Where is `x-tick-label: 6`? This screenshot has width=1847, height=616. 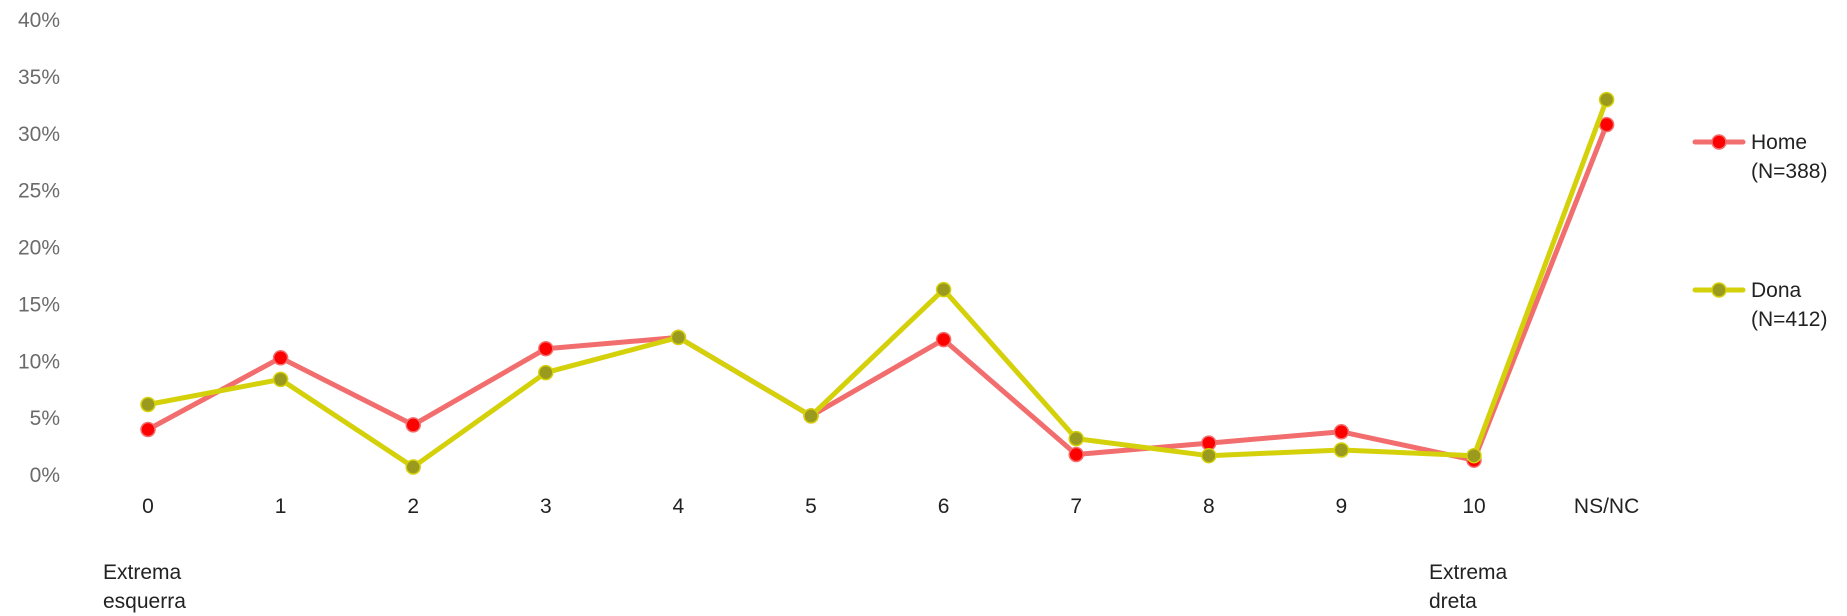
x-tick-label: 6 is located at coordinates (944, 506).